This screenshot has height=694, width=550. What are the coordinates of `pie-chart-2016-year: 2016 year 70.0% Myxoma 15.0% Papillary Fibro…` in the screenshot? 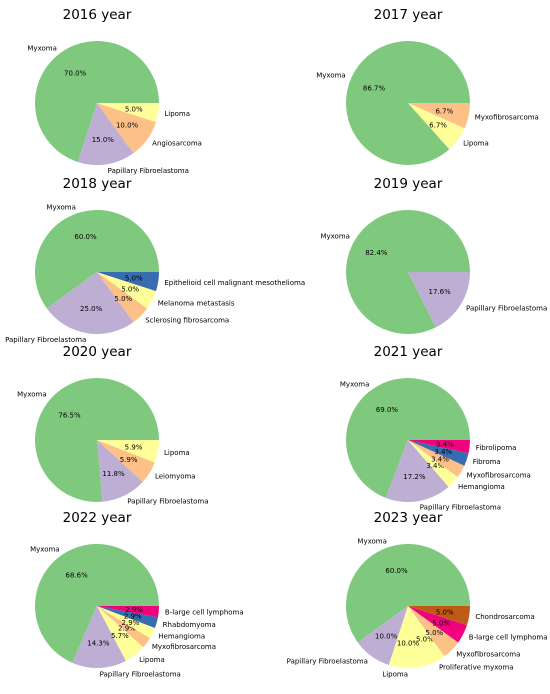 It's located at (114, 91).